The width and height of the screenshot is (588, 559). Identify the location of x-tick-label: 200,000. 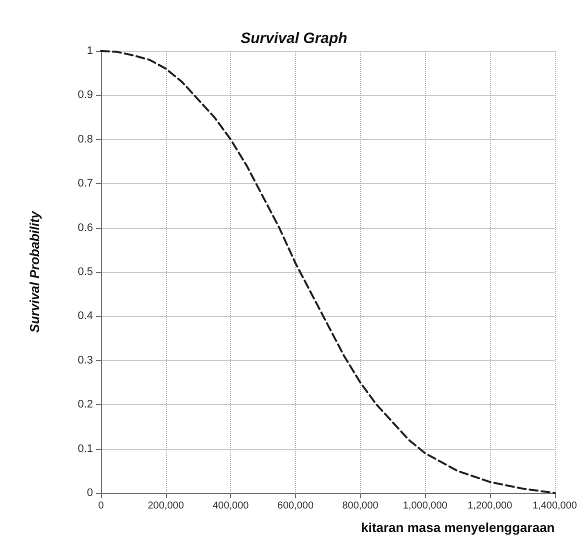
(166, 506).